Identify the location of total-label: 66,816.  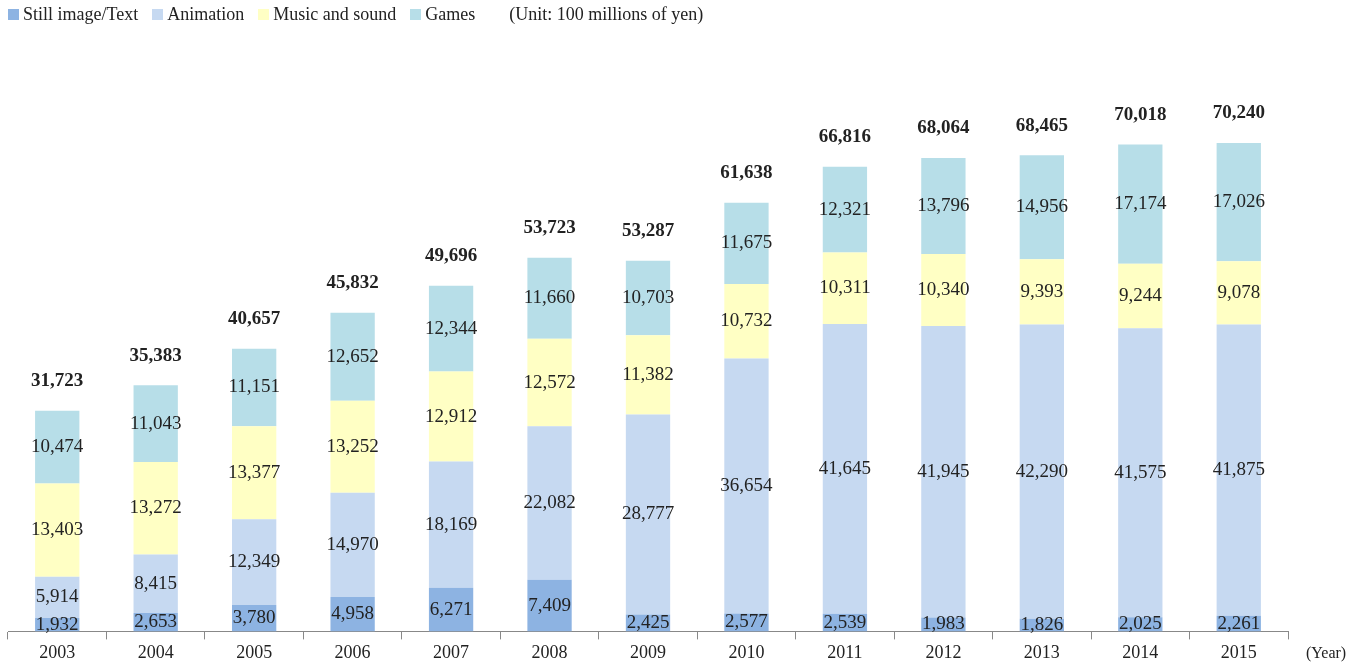
(845, 136).